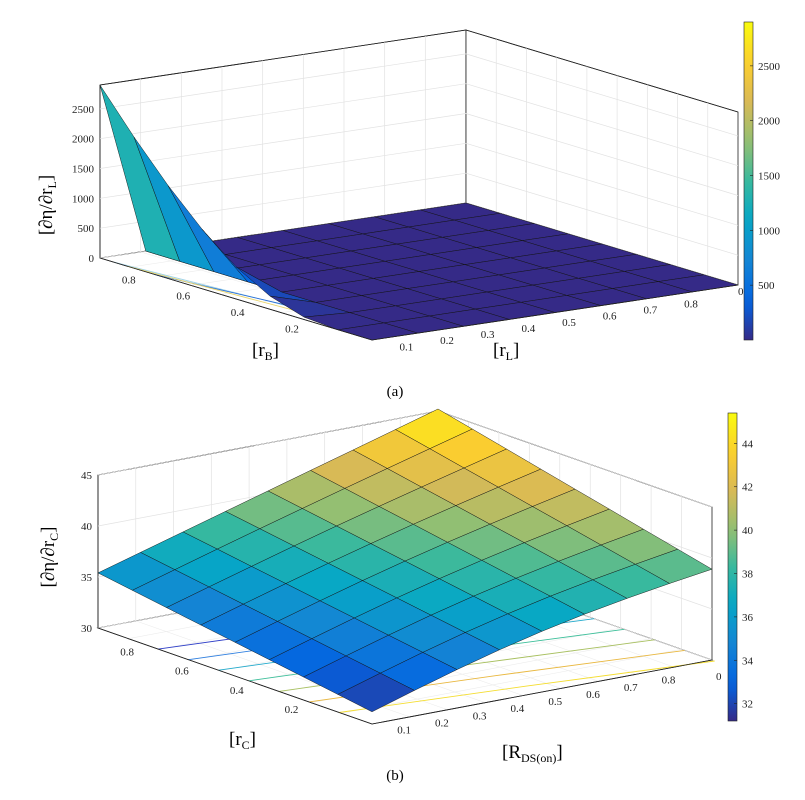 The height and width of the screenshot is (800, 805). What do you see at coordinates (747, 705) in the screenshot?
I see `colorbar-tick-label: 32` at bounding box center [747, 705].